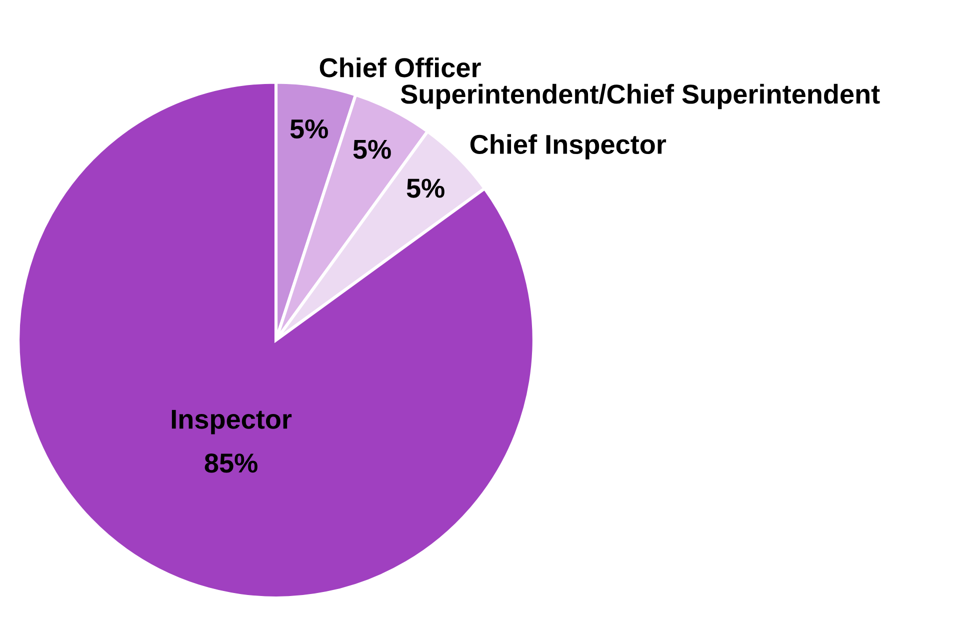 The height and width of the screenshot is (640, 960). Describe the element at coordinates (231, 463) in the screenshot. I see `data-label: 85%` at that location.